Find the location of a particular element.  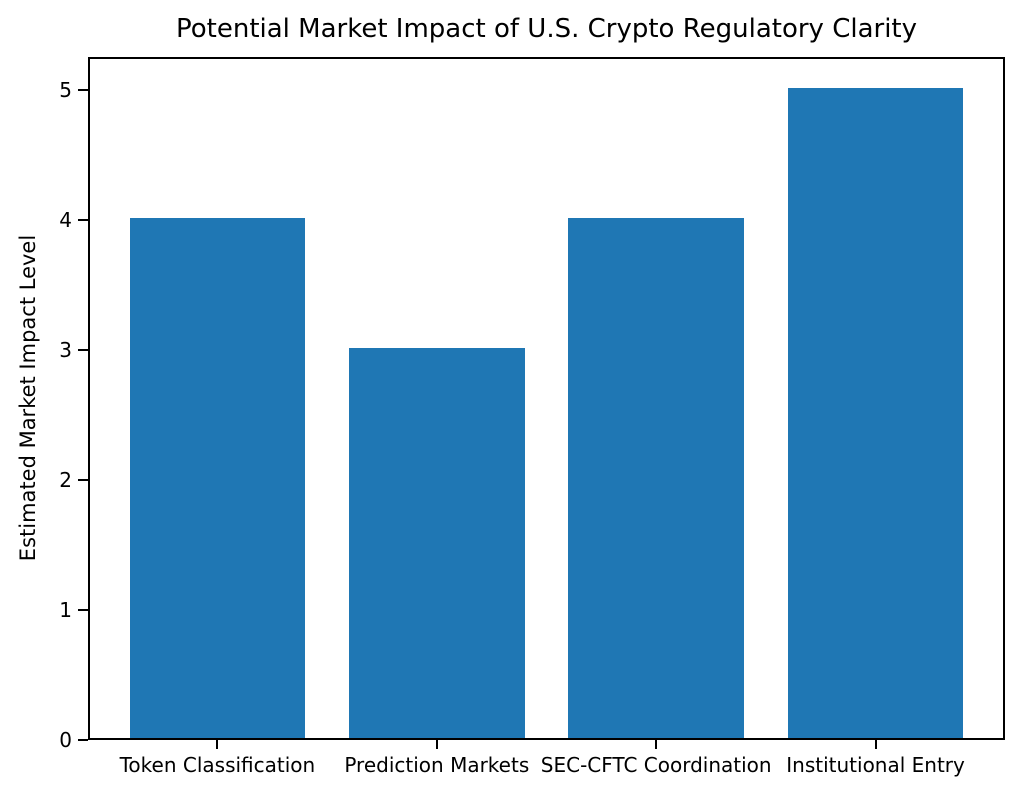

x-tick-label-2: SEC-CFTC Coordination is located at coordinates (656, 765).